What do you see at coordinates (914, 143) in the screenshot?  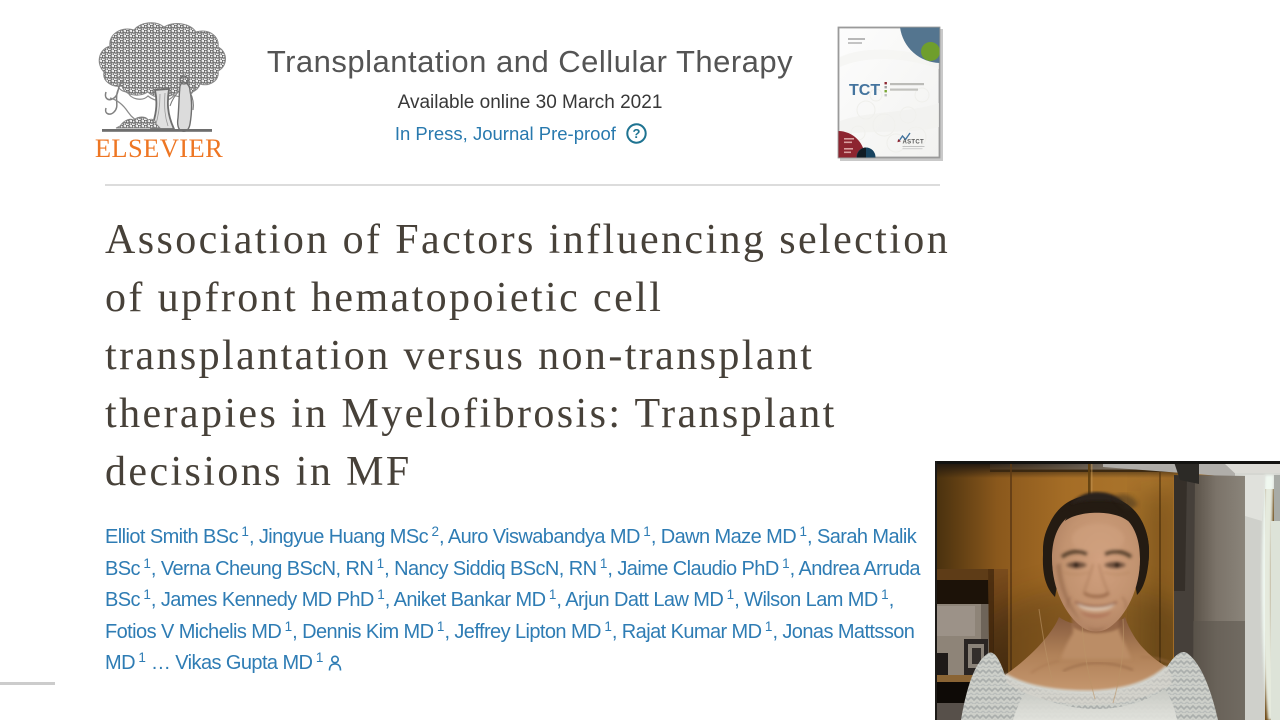 I see `svg-text: ASTCT` at bounding box center [914, 143].